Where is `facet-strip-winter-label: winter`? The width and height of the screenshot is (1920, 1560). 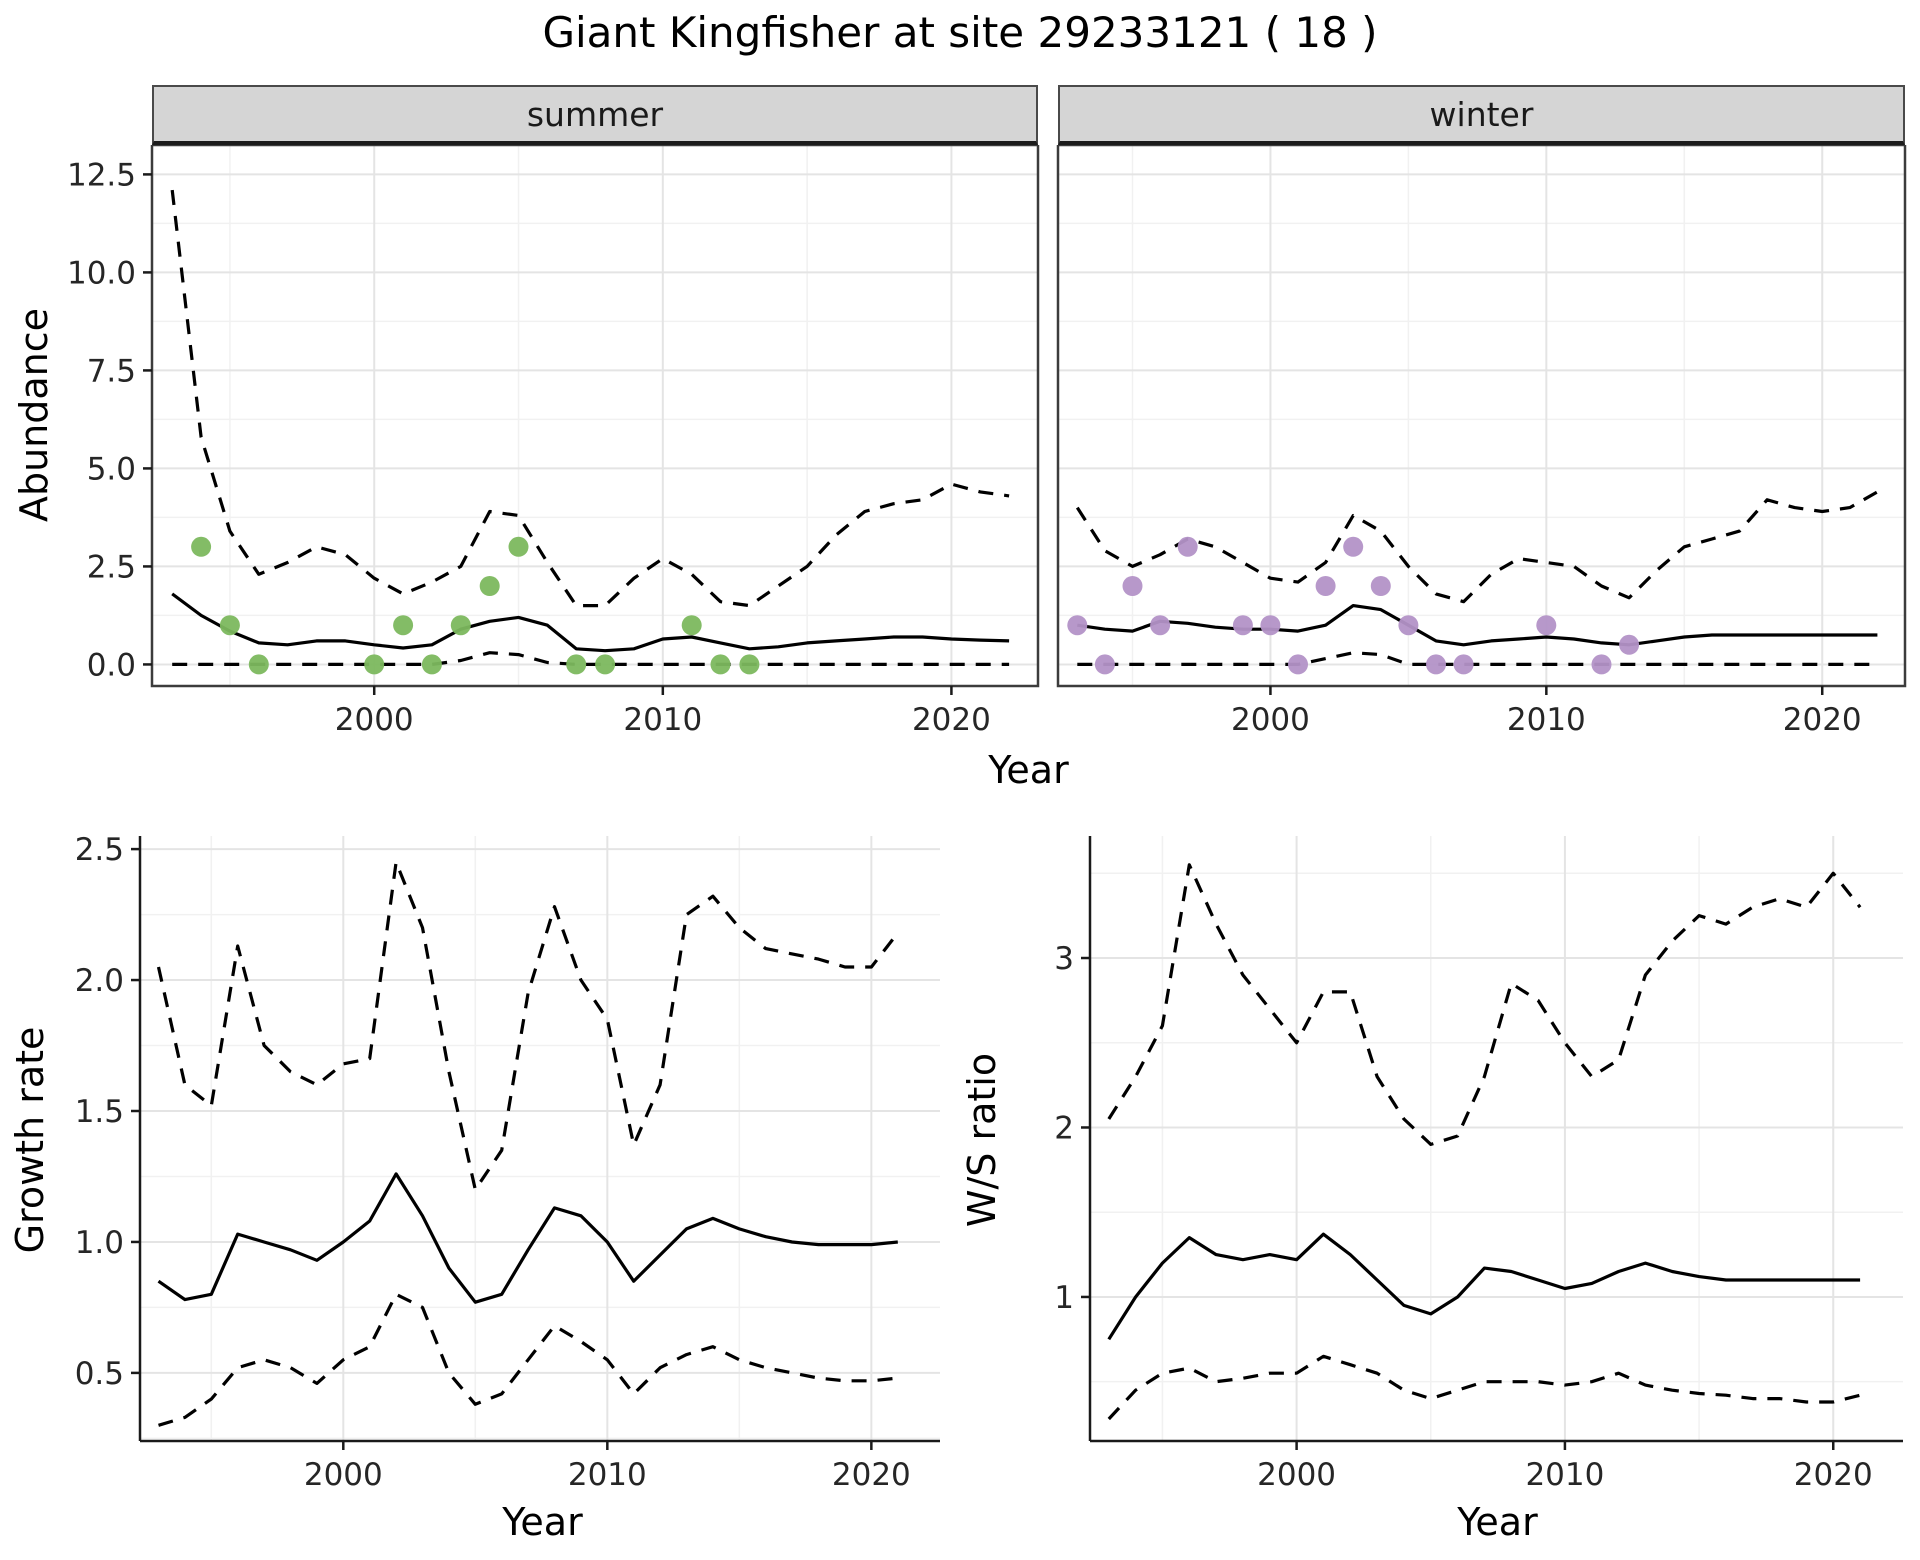
facet-strip-winter-label: winter is located at coordinates (1481, 114).